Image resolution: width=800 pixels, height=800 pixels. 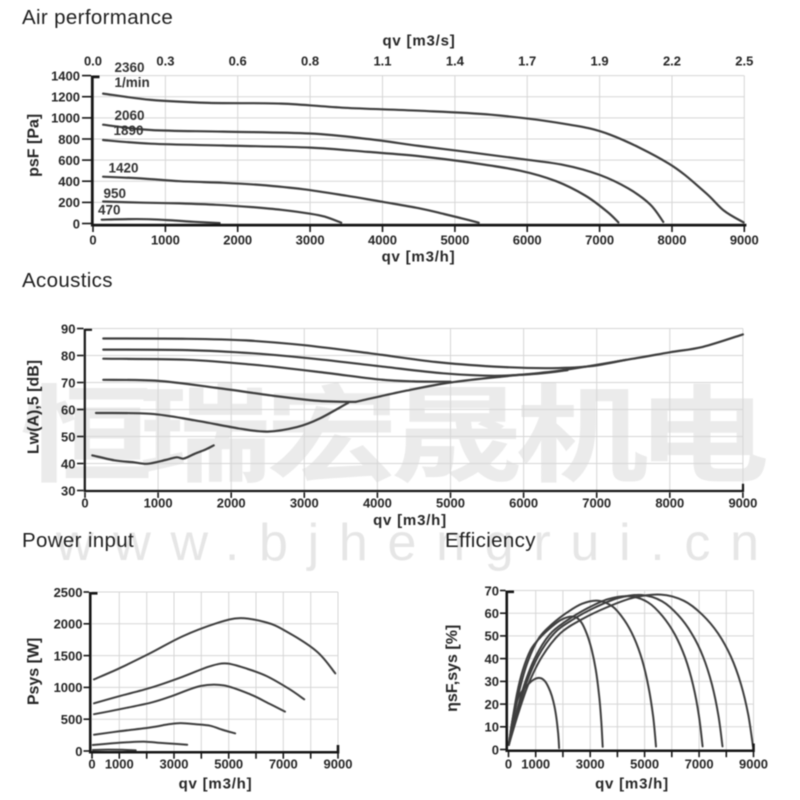 I want to click on svg-text: 1/min, so click(x=132, y=82).